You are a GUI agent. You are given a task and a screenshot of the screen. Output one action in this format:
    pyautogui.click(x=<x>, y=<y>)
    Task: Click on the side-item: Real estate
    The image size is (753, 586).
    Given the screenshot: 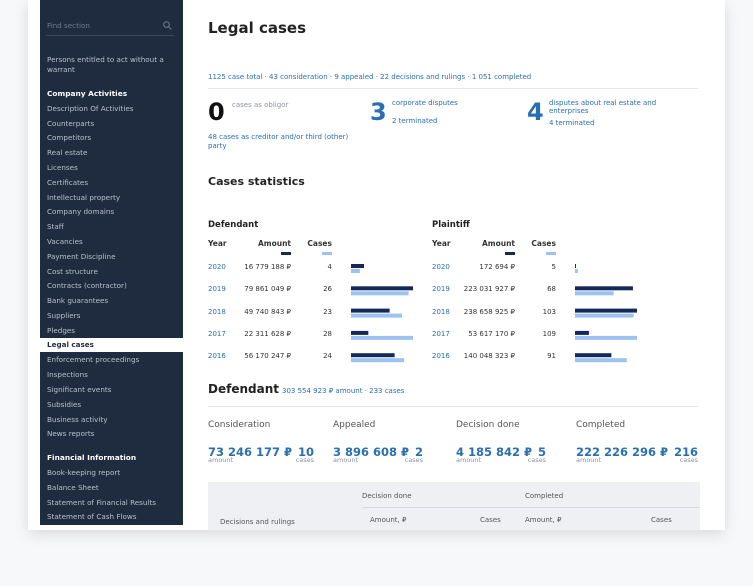 What is the action you would take?
    pyautogui.click(x=67, y=153)
    